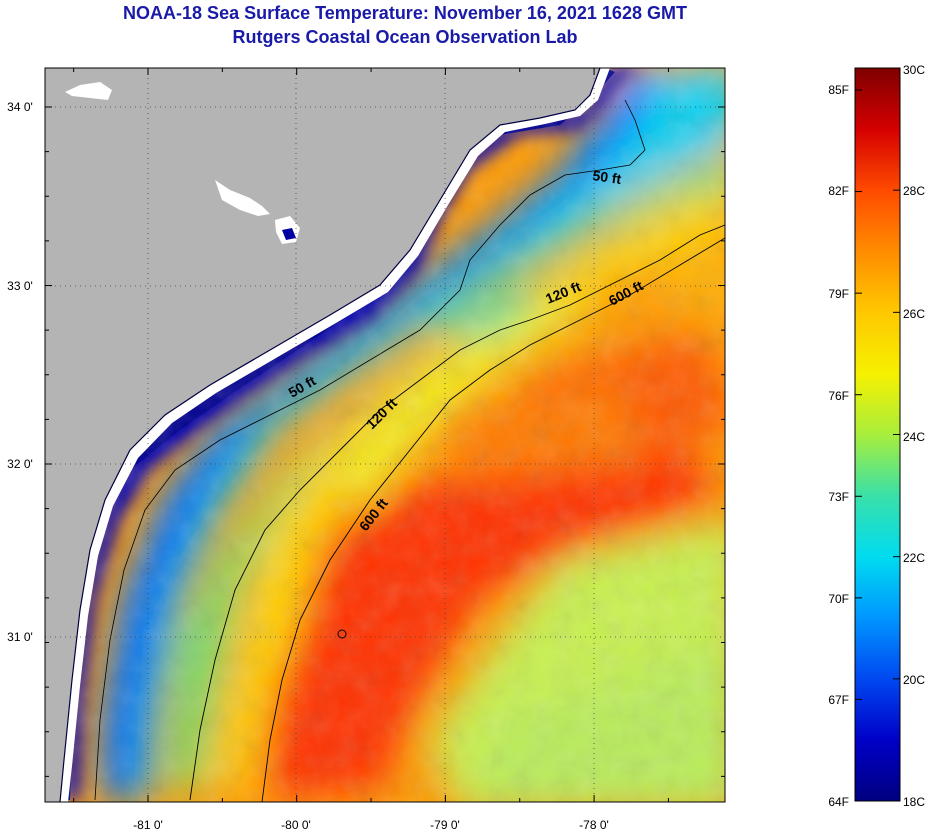 This screenshot has height=832, width=936. I want to click on map-subtitle: Rutgers Coastal Ocean Observation Lab, so click(405, 37).